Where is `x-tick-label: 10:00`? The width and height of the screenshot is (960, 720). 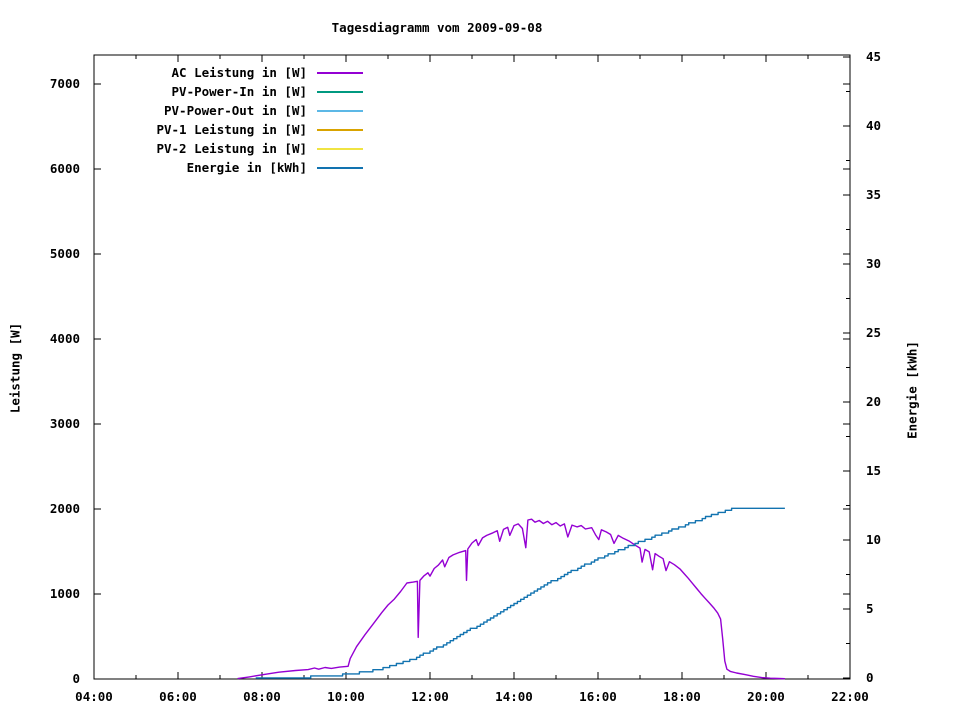 x-tick-label: 10:00 is located at coordinates (346, 696).